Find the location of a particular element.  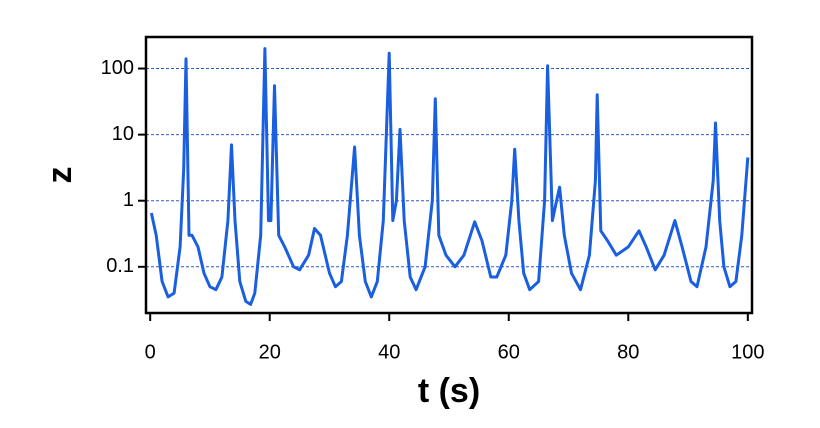

y-tick-label: 0.1 is located at coordinates (120, 266).